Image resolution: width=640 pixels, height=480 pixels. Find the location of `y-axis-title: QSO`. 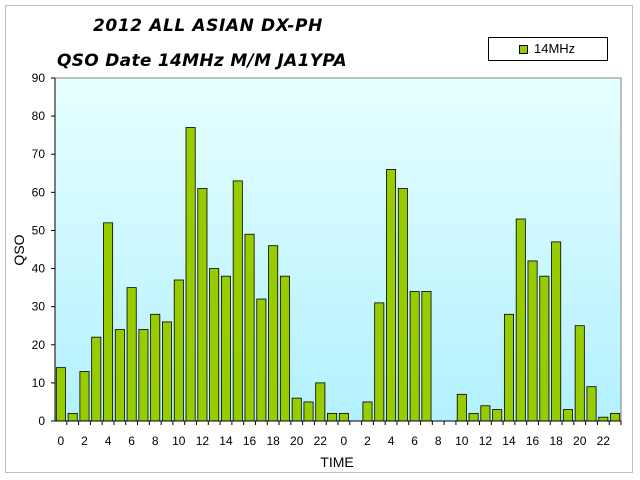

y-axis-title: QSO is located at coordinates (19, 249).